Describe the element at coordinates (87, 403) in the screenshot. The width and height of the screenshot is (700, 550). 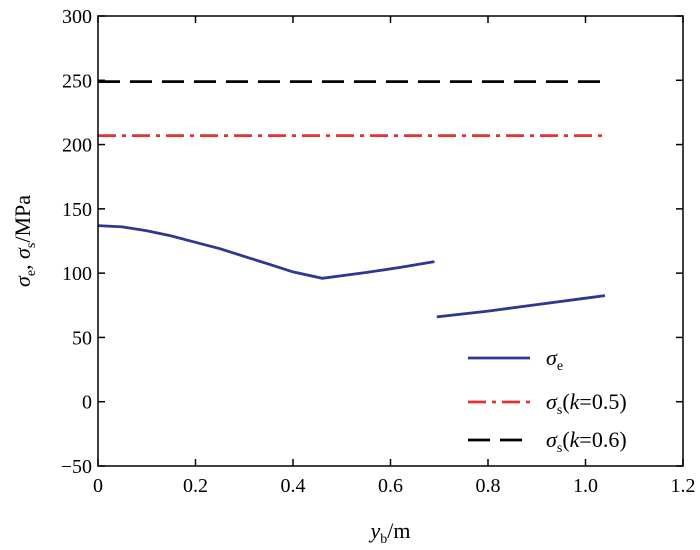
I see `y-tick-label: 0` at that location.